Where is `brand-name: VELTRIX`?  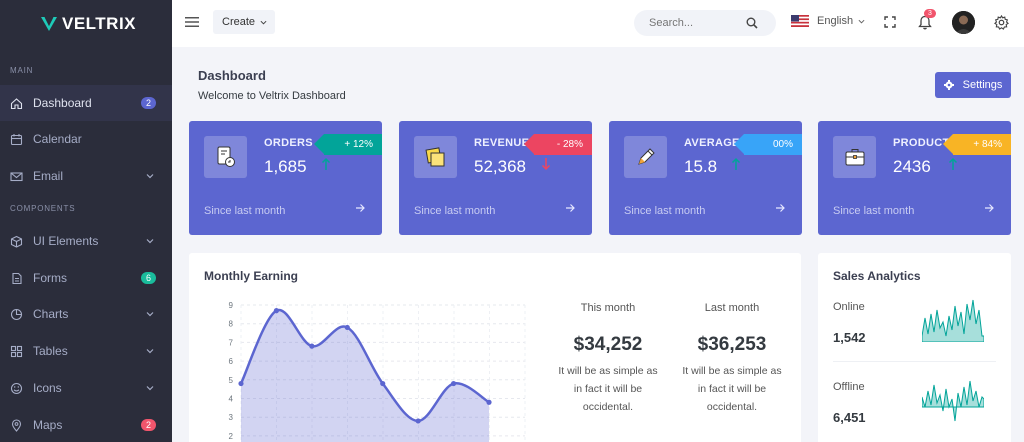 brand-name: VELTRIX is located at coordinates (99, 23).